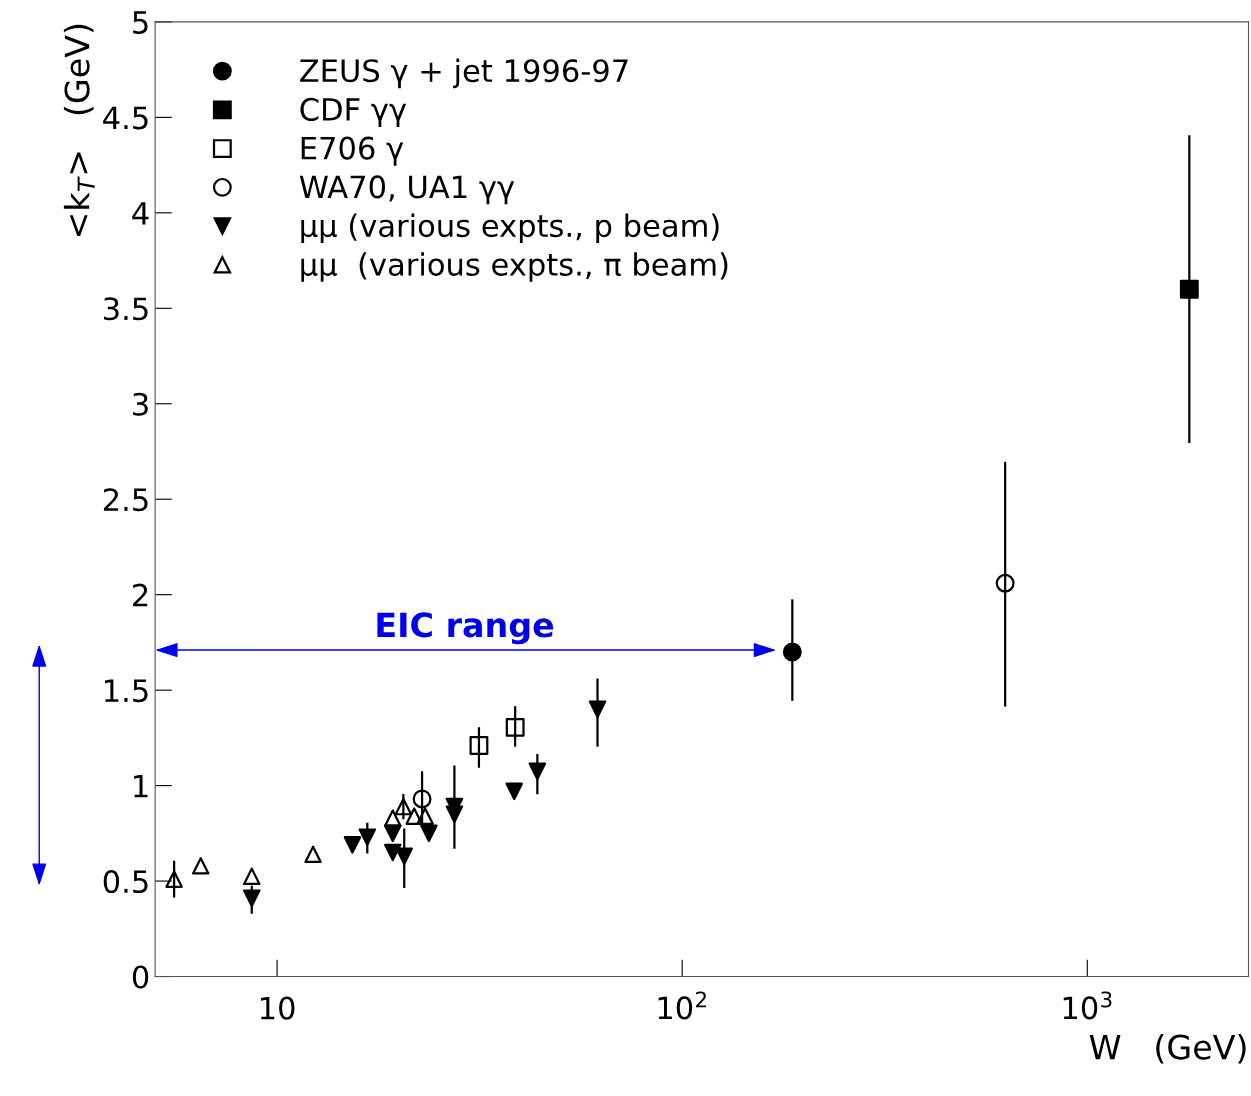 This screenshot has height=1096, width=1251. Describe the element at coordinates (126, 309) in the screenshot. I see `y-tick-label: 3.5` at that location.